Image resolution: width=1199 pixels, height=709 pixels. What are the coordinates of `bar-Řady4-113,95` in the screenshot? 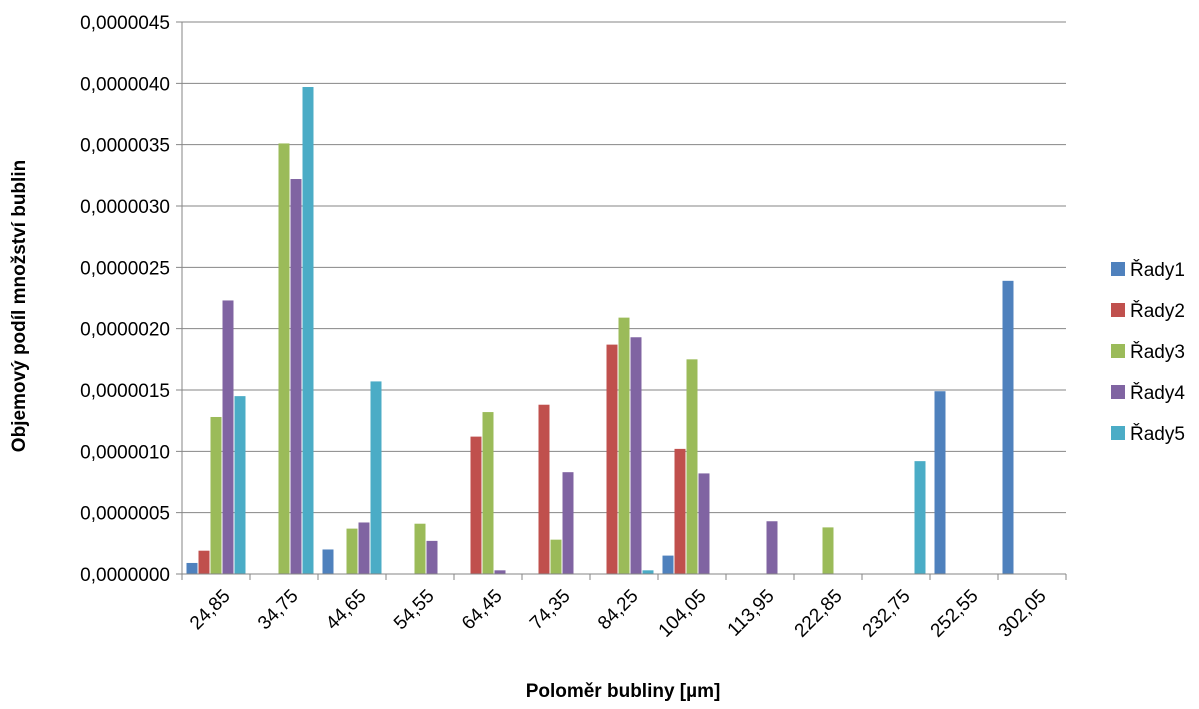 It's located at (772, 547).